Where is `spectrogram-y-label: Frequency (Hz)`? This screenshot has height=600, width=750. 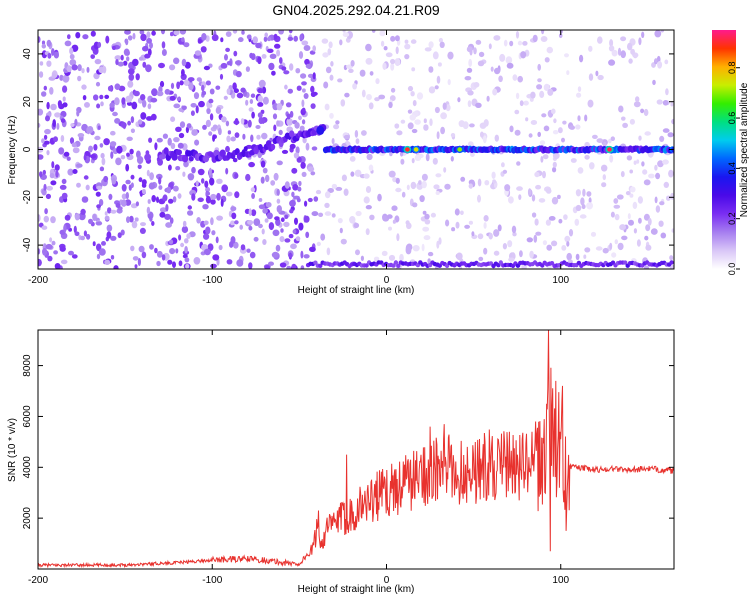
spectrogram-y-label: Frequency (Hz) is located at coordinates (12, 150).